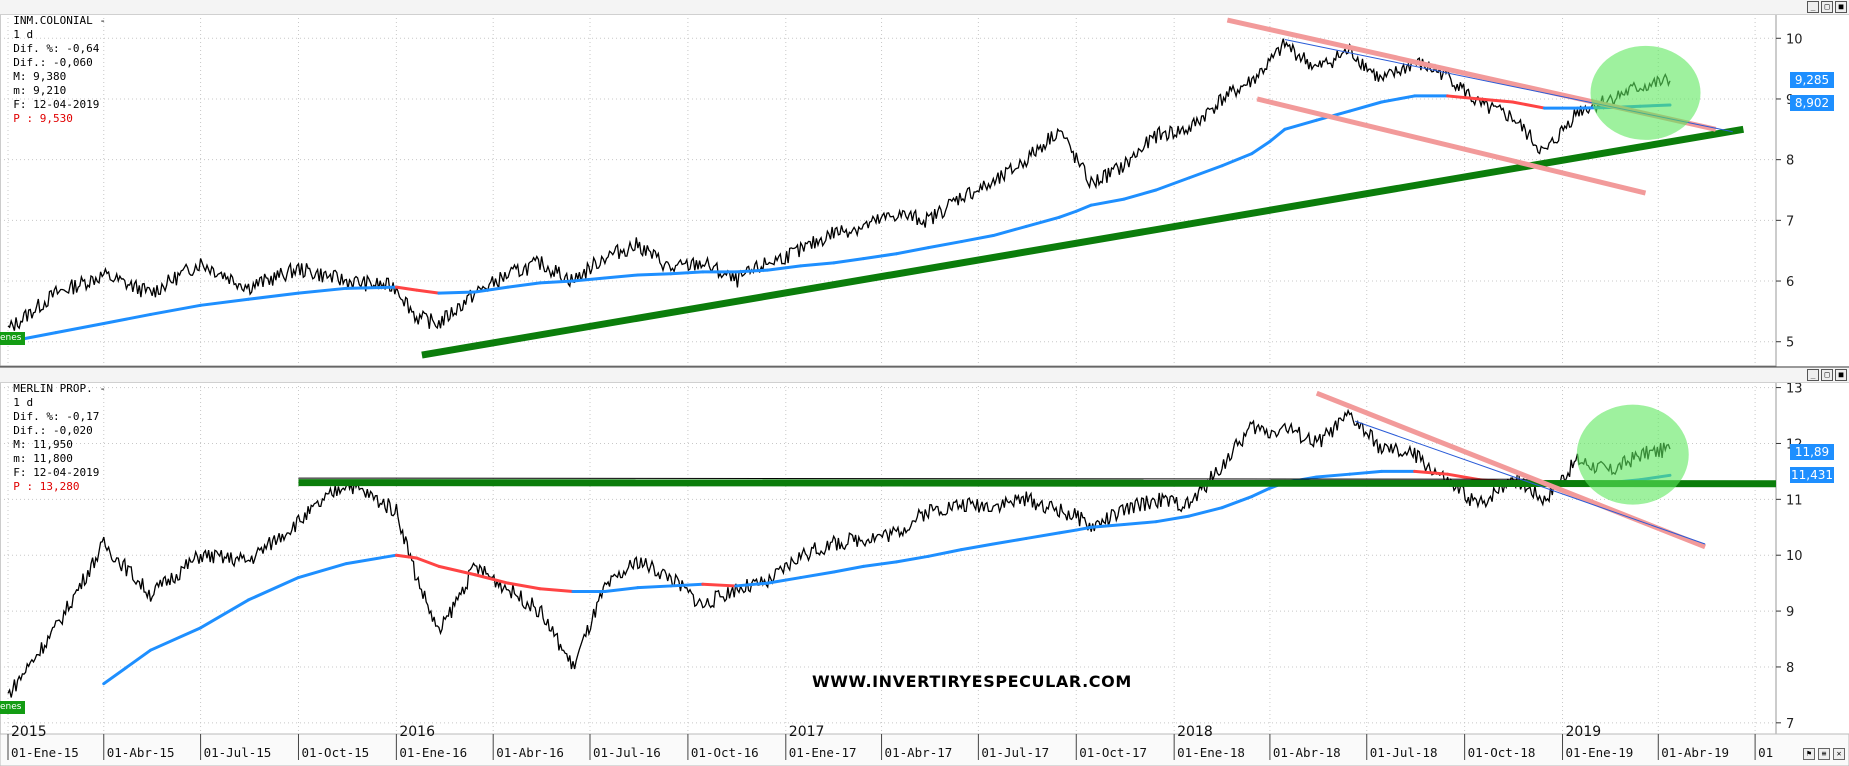 The height and width of the screenshot is (766, 1849). I want to click on x-tick-label: 01-Abr-17, so click(919, 752).